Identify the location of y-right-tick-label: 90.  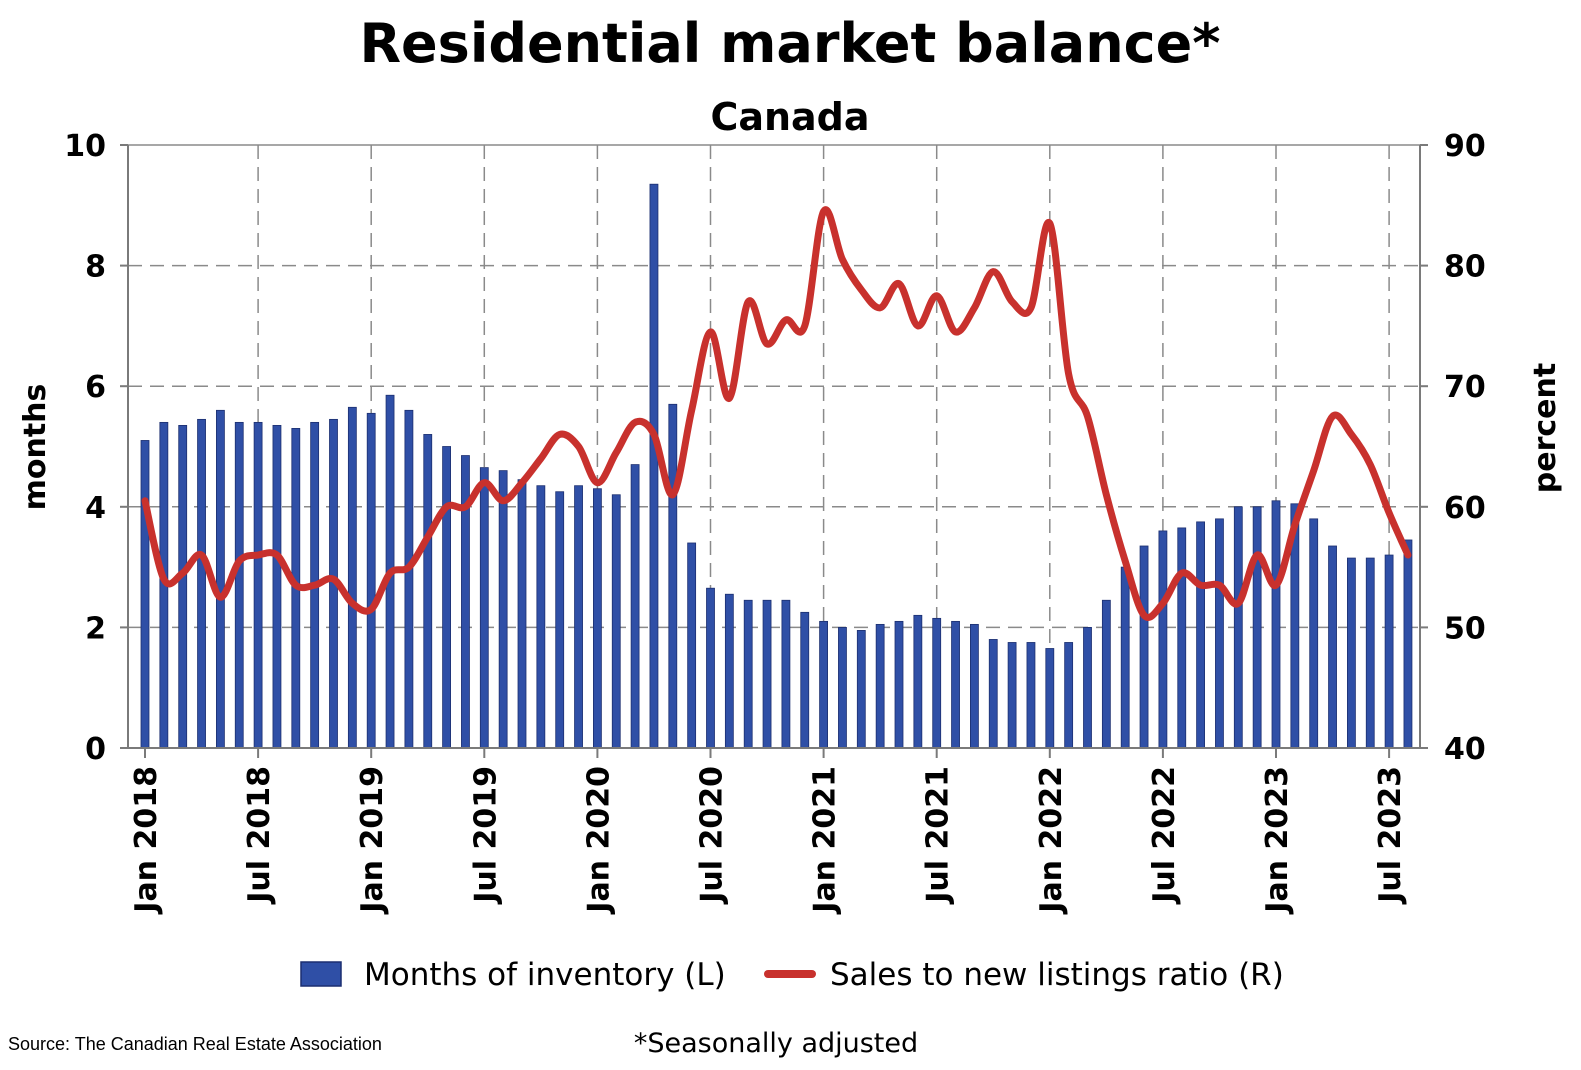
(1465, 146).